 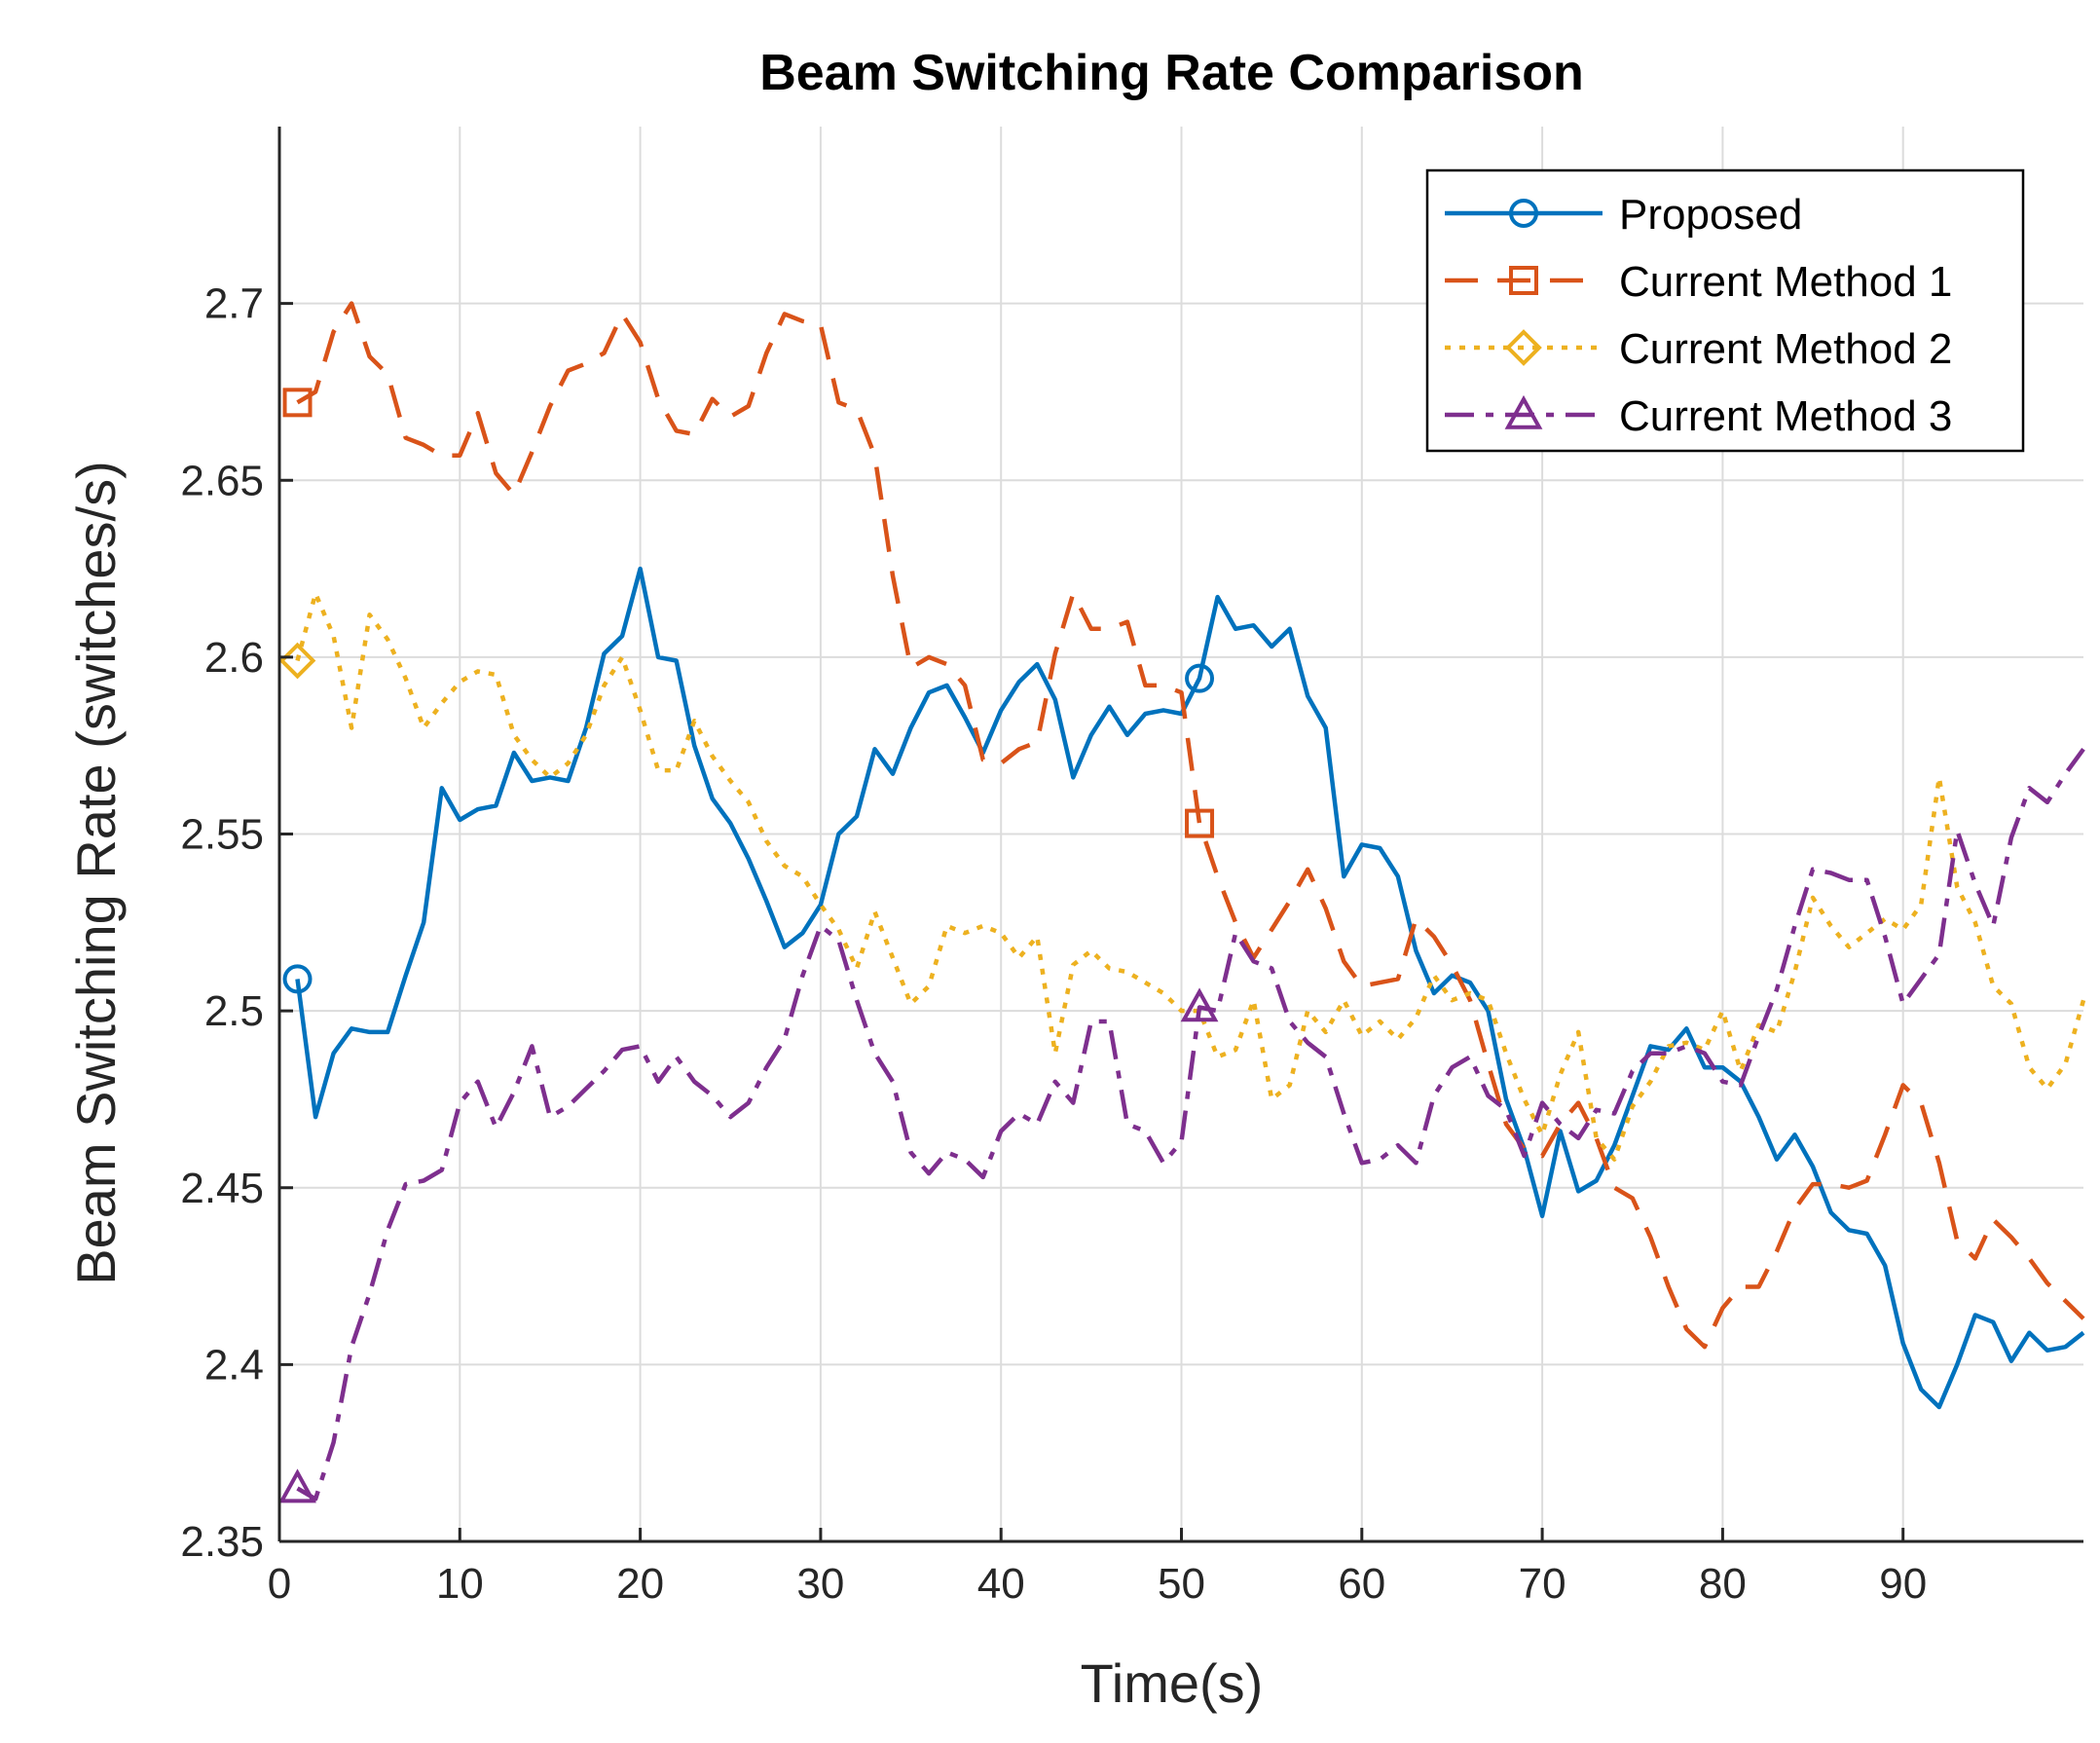 I want to click on legend-label-current-method-2: Current Method 2, so click(x=1785, y=349).